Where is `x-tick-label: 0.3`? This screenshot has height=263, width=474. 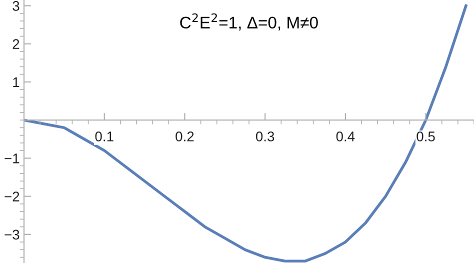
x-tick-label: 0.3 is located at coordinates (265, 137).